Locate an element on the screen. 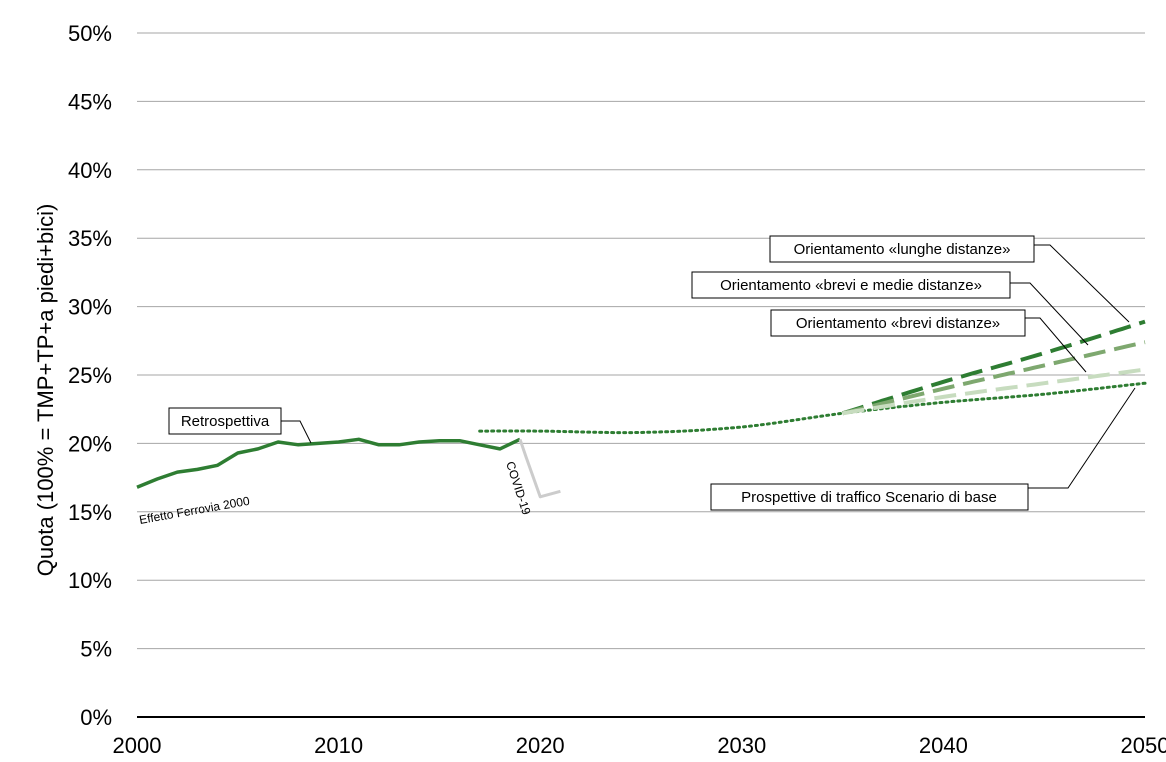 This screenshot has width=1166, height=762. y-tick-label: 35% is located at coordinates (90, 238).